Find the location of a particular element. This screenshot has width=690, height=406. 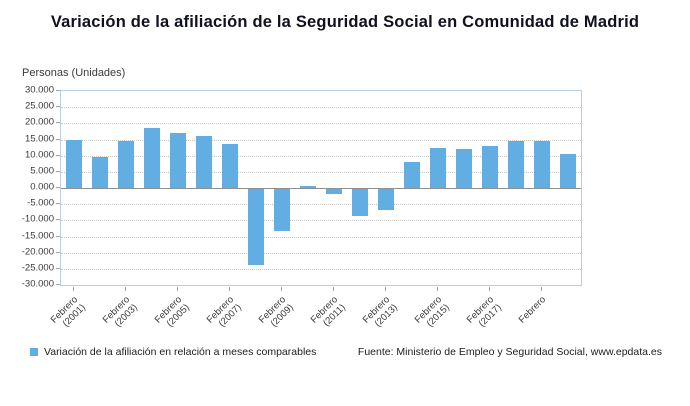

bar-febrero-2012 is located at coordinates (360, 203).